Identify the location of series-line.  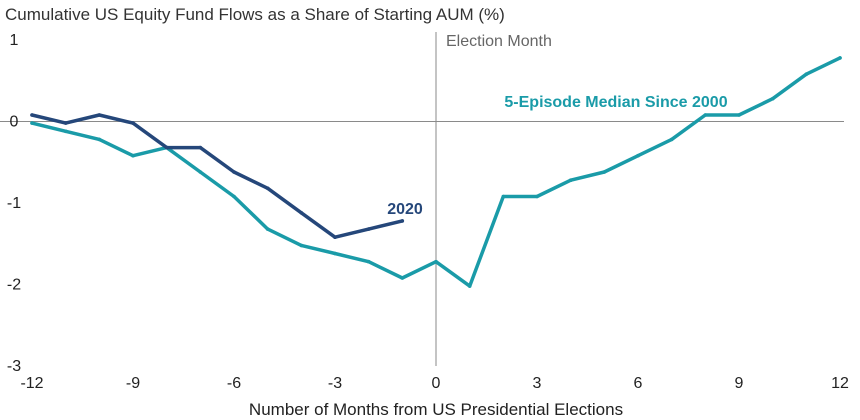
(217, 176).